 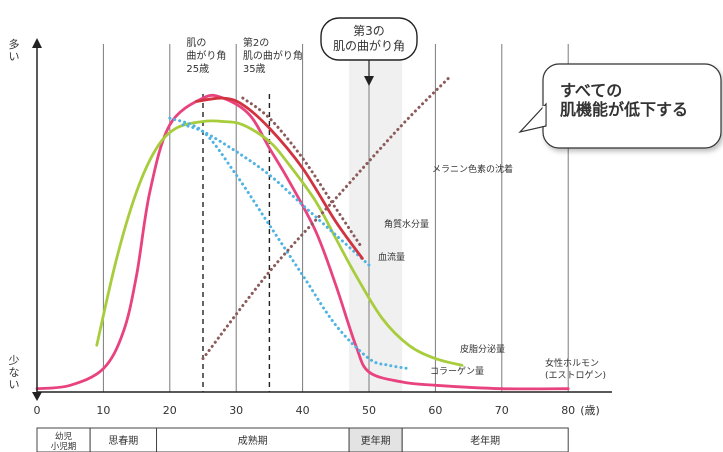 What do you see at coordinates (14, 360) in the screenshot?
I see `y-label-low: 少` at bounding box center [14, 360].